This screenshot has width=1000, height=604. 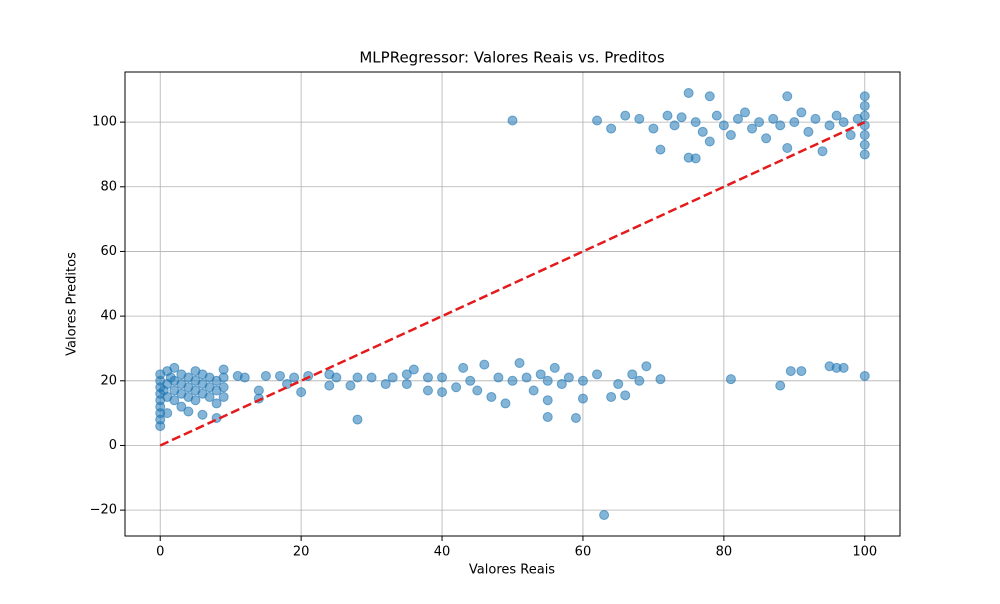 What do you see at coordinates (108, 316) in the screenshot?
I see `y-tick-label: 40` at bounding box center [108, 316].